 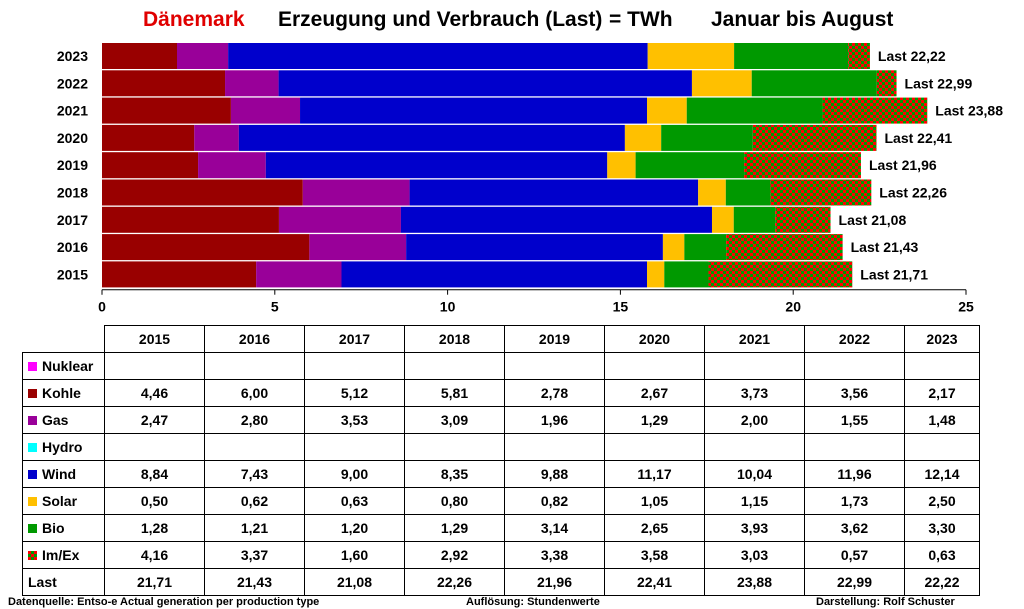 What do you see at coordinates (942, 528) in the screenshot?
I see `table-cell: 3,30` at bounding box center [942, 528].